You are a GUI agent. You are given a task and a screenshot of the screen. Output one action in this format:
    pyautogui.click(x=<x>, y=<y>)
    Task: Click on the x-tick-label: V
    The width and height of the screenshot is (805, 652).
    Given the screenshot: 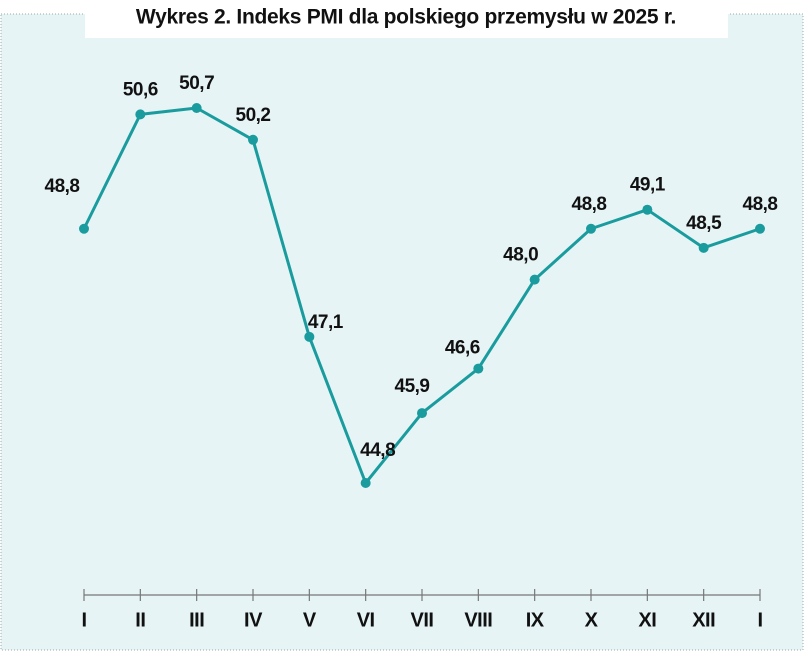 What is the action you would take?
    pyautogui.click(x=310, y=620)
    